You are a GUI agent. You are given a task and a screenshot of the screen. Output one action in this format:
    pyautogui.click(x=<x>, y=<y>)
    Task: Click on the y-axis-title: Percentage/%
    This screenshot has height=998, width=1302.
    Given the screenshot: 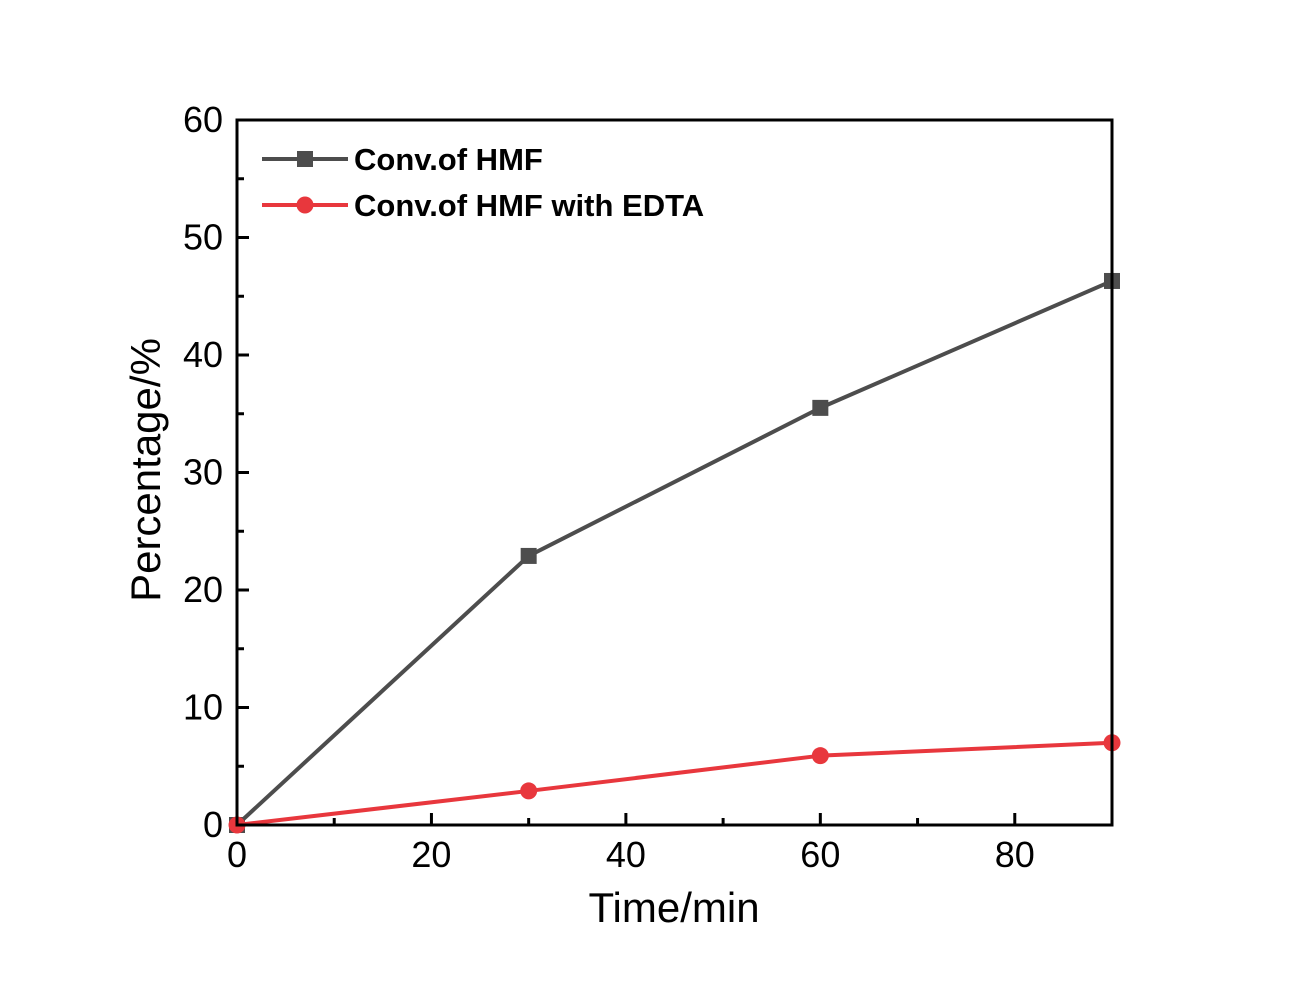 What is the action you would take?
    pyautogui.click(x=145, y=470)
    